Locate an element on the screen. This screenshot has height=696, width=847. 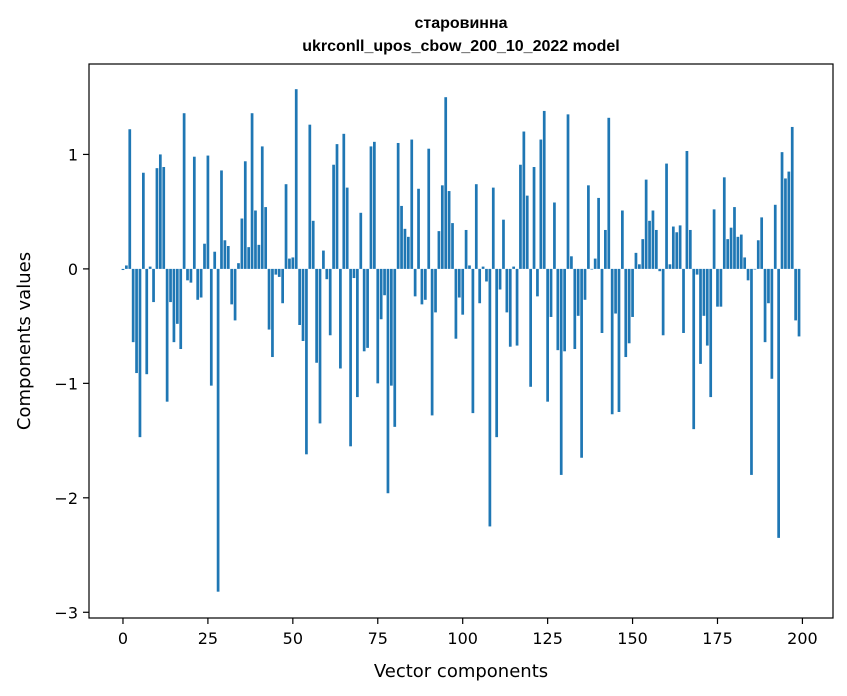
x-tick-label: 50 is located at coordinates (293, 638).